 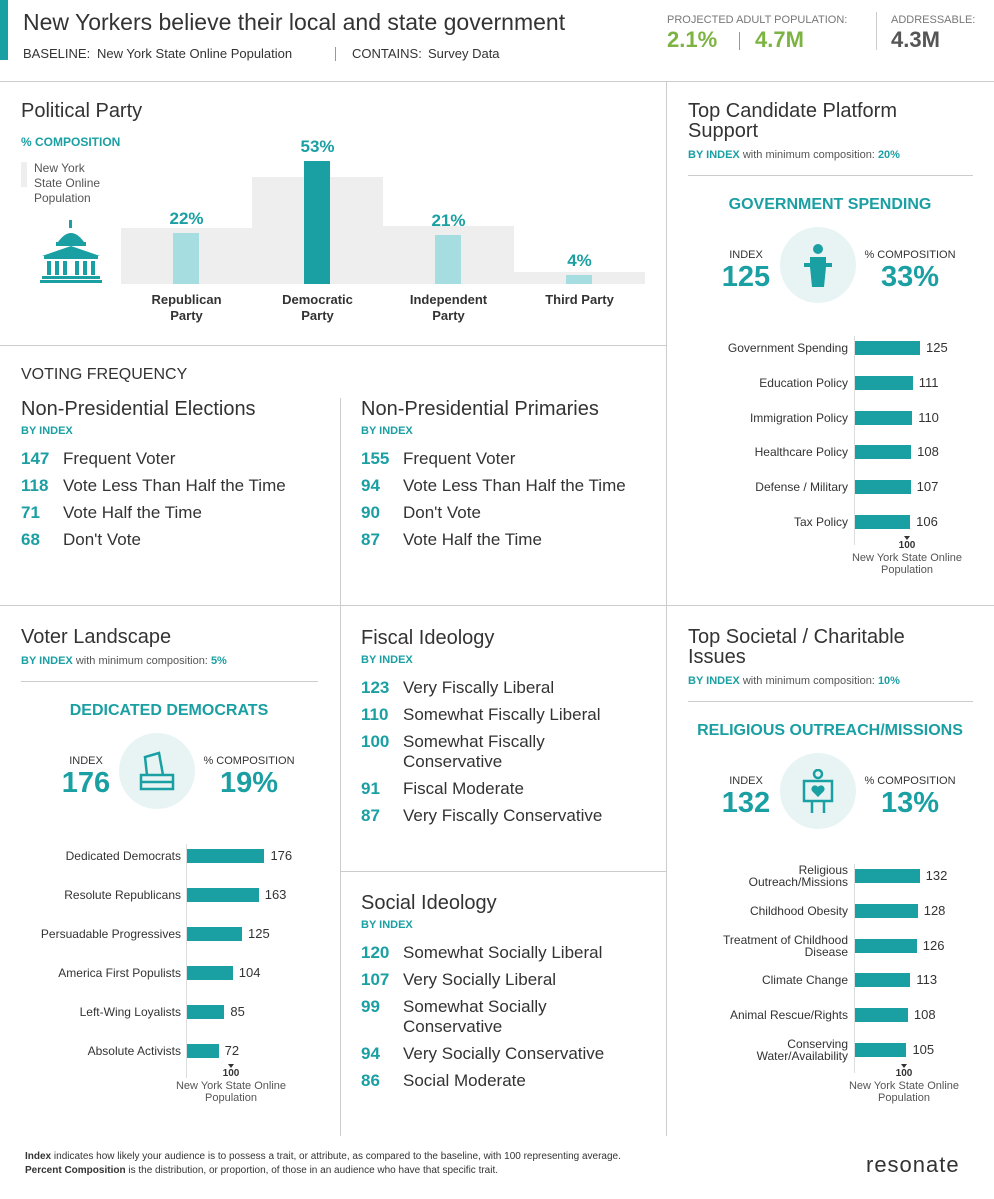 What do you see at coordinates (195, 53) in the screenshot?
I see `baseline: New York State Online Population` at bounding box center [195, 53].